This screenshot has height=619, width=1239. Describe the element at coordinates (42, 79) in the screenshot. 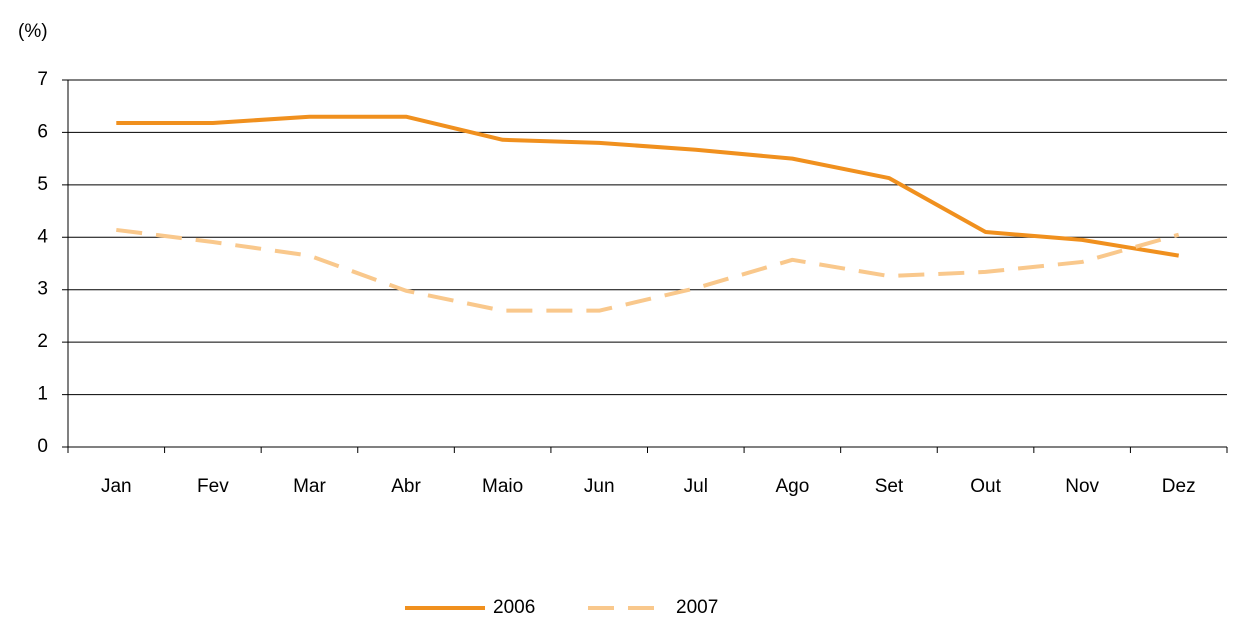

I see `y-tick-label: 7` at that location.